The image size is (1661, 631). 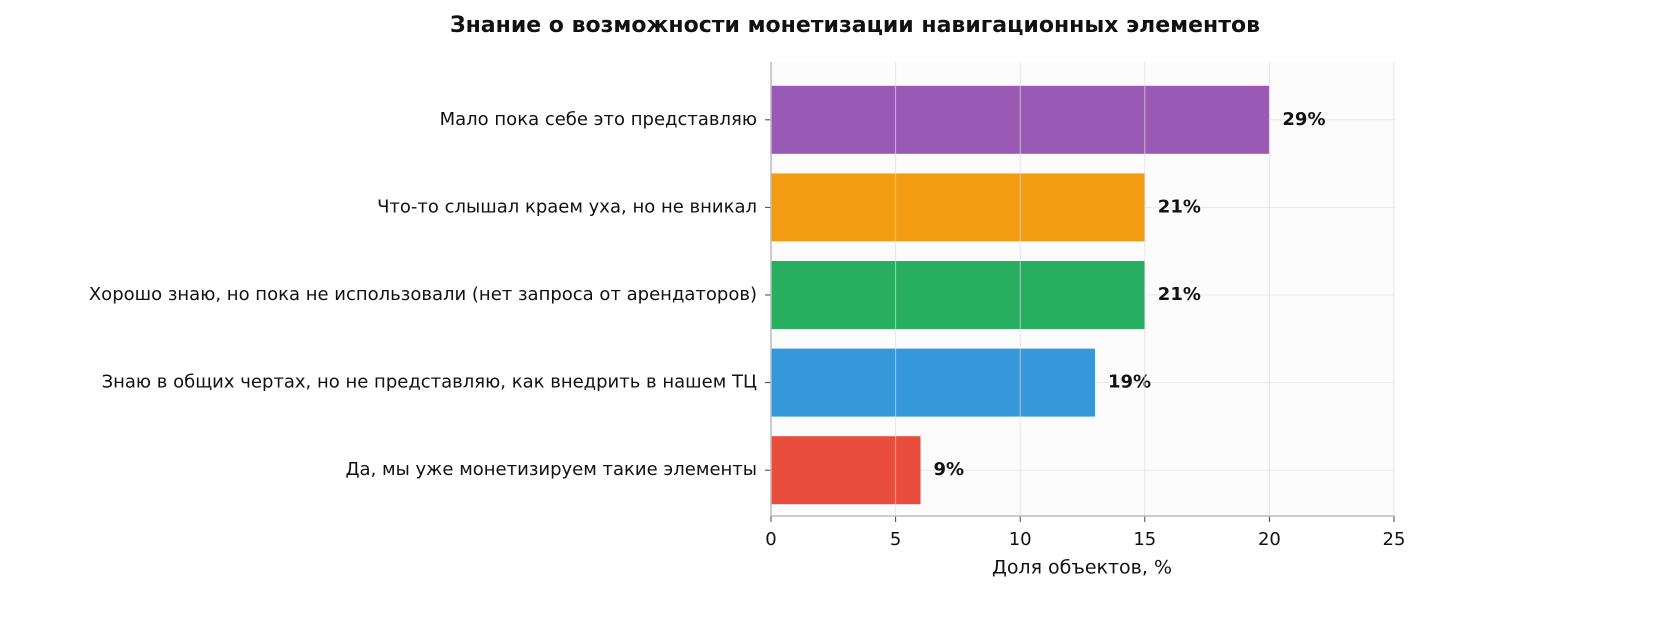 What do you see at coordinates (1303, 119) in the screenshot?
I see `bar-label: 29%` at bounding box center [1303, 119].